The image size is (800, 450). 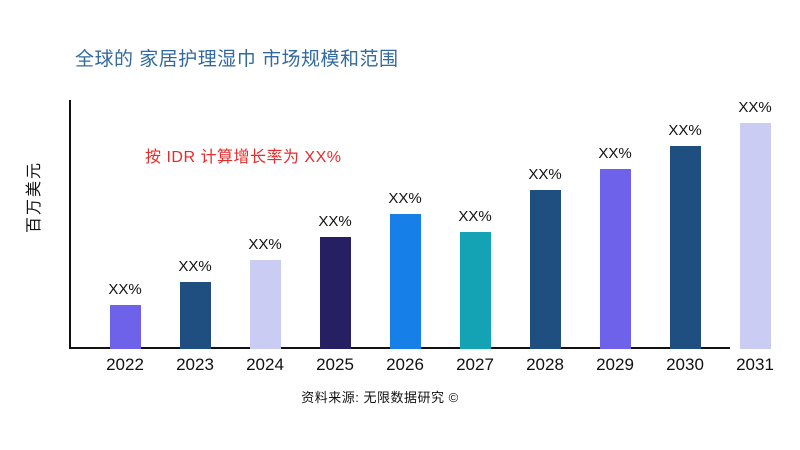 What do you see at coordinates (34, 197) in the screenshot?
I see `y-axis-label: 百万美元` at bounding box center [34, 197].